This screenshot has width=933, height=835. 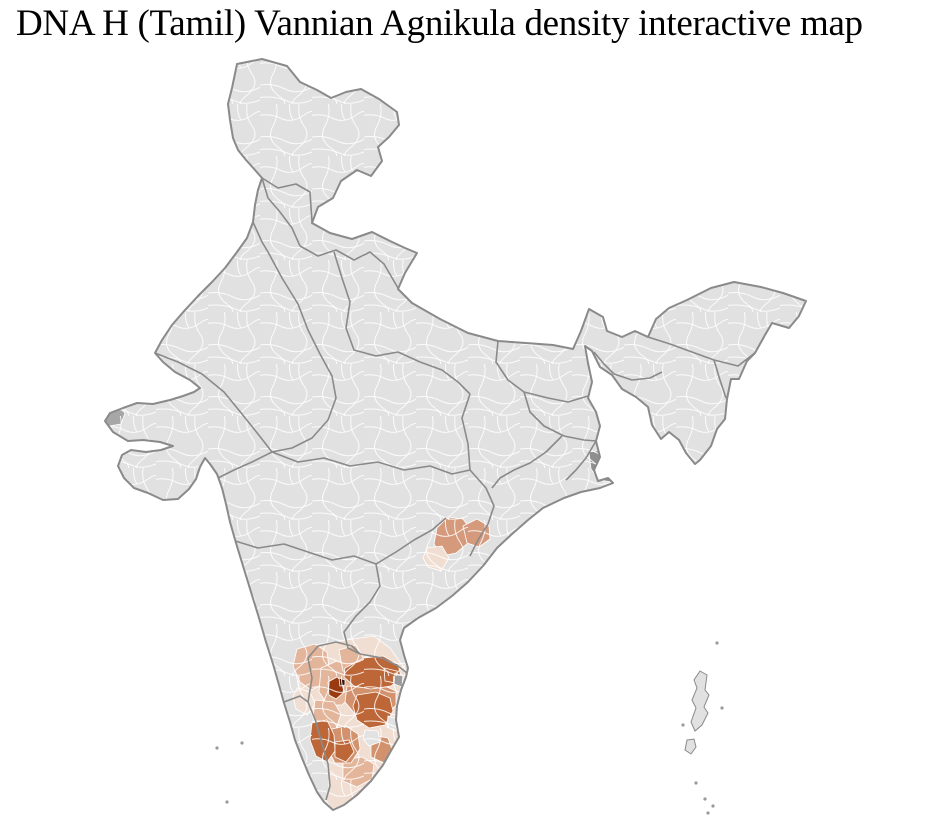 What do you see at coordinates (690, 746) in the screenshot?
I see `island-andaman-south` at bounding box center [690, 746].